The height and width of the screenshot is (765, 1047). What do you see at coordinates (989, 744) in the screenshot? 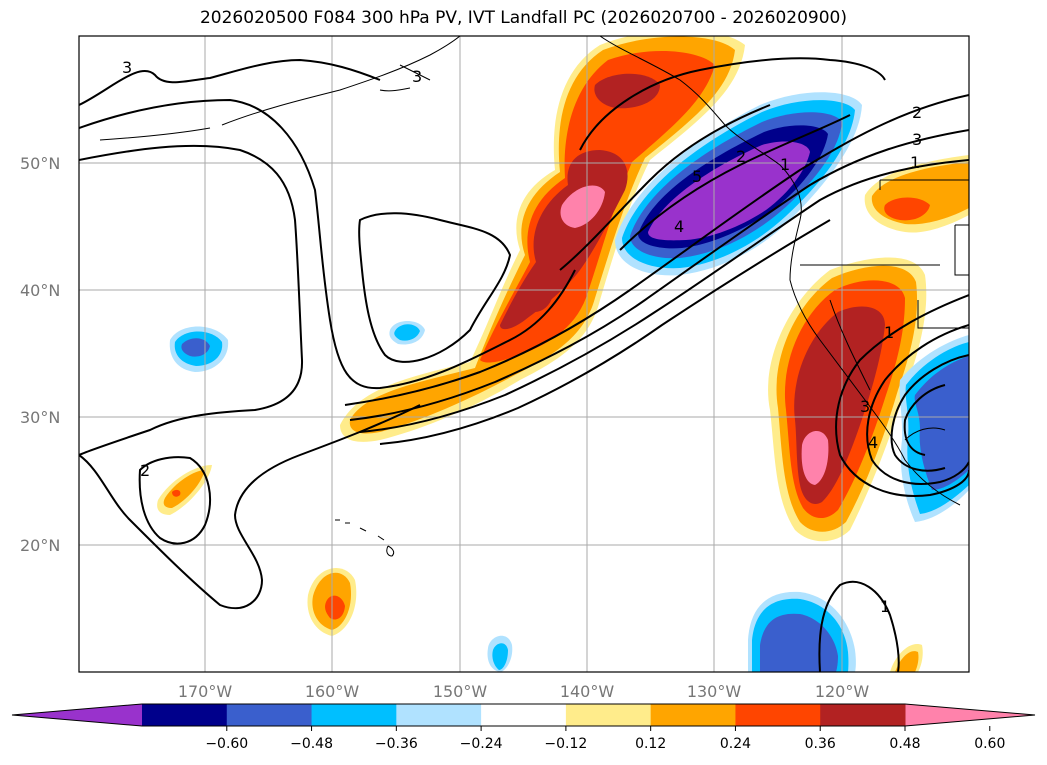
I see `colorbar-tick-label: 0.60` at bounding box center [989, 744].